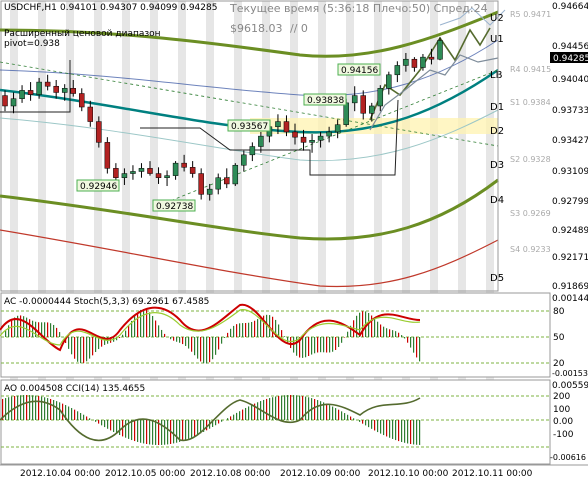  I want to click on cci-line, so click(210, 419).